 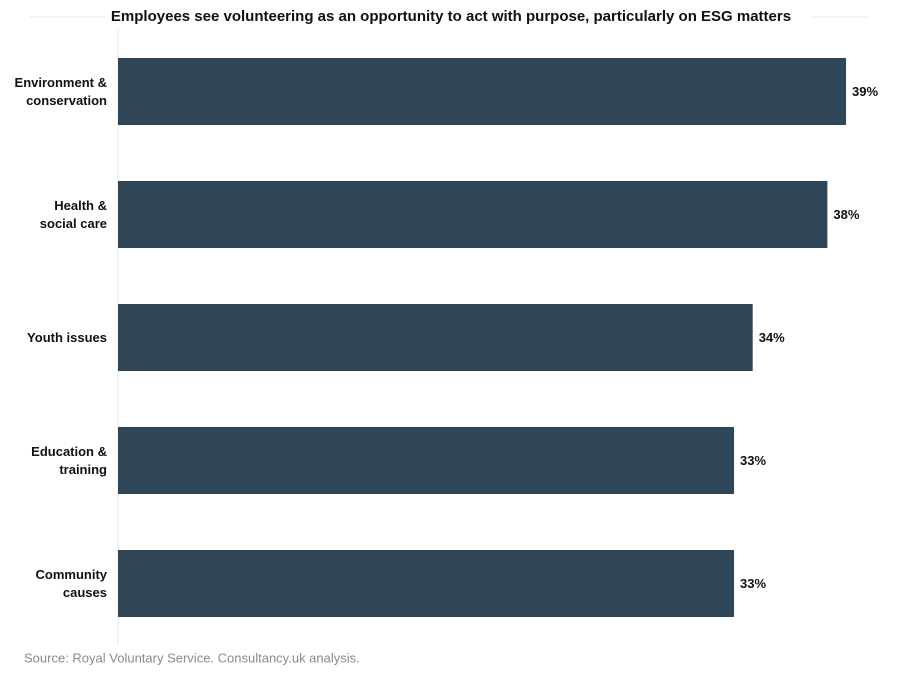 I want to click on value-label: 39%, so click(x=865, y=91).